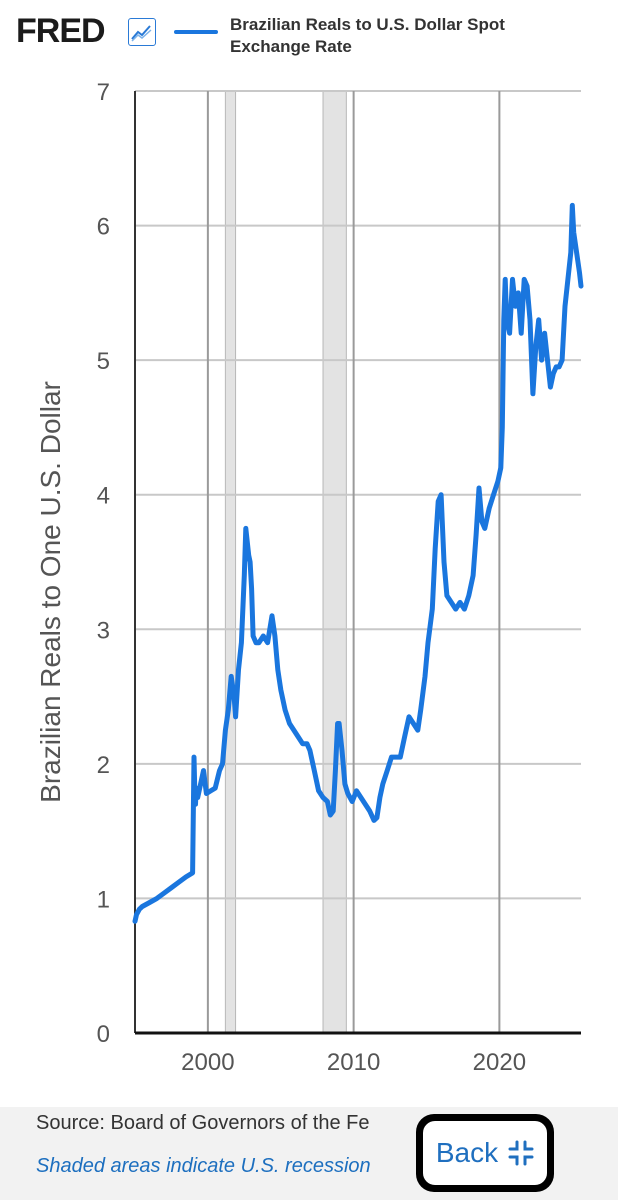 The image size is (618, 1200). Describe the element at coordinates (103, 361) in the screenshot. I see `y-tick-label: 5` at that location.